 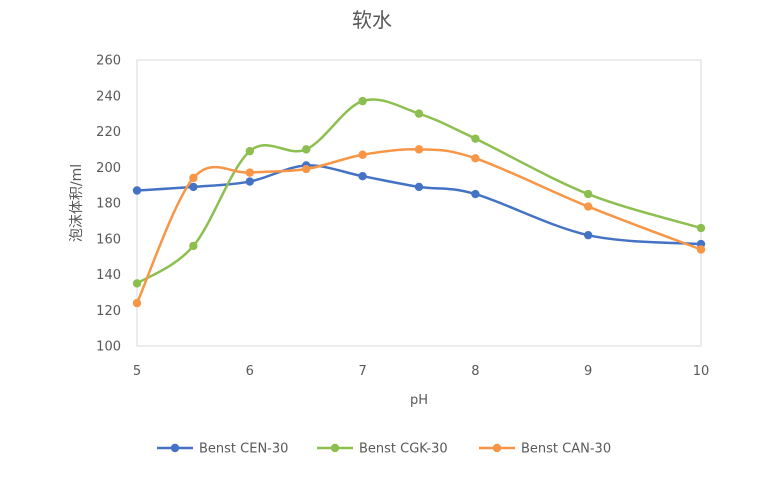 What do you see at coordinates (372, 20) in the screenshot?
I see `chart-title: 软水` at bounding box center [372, 20].